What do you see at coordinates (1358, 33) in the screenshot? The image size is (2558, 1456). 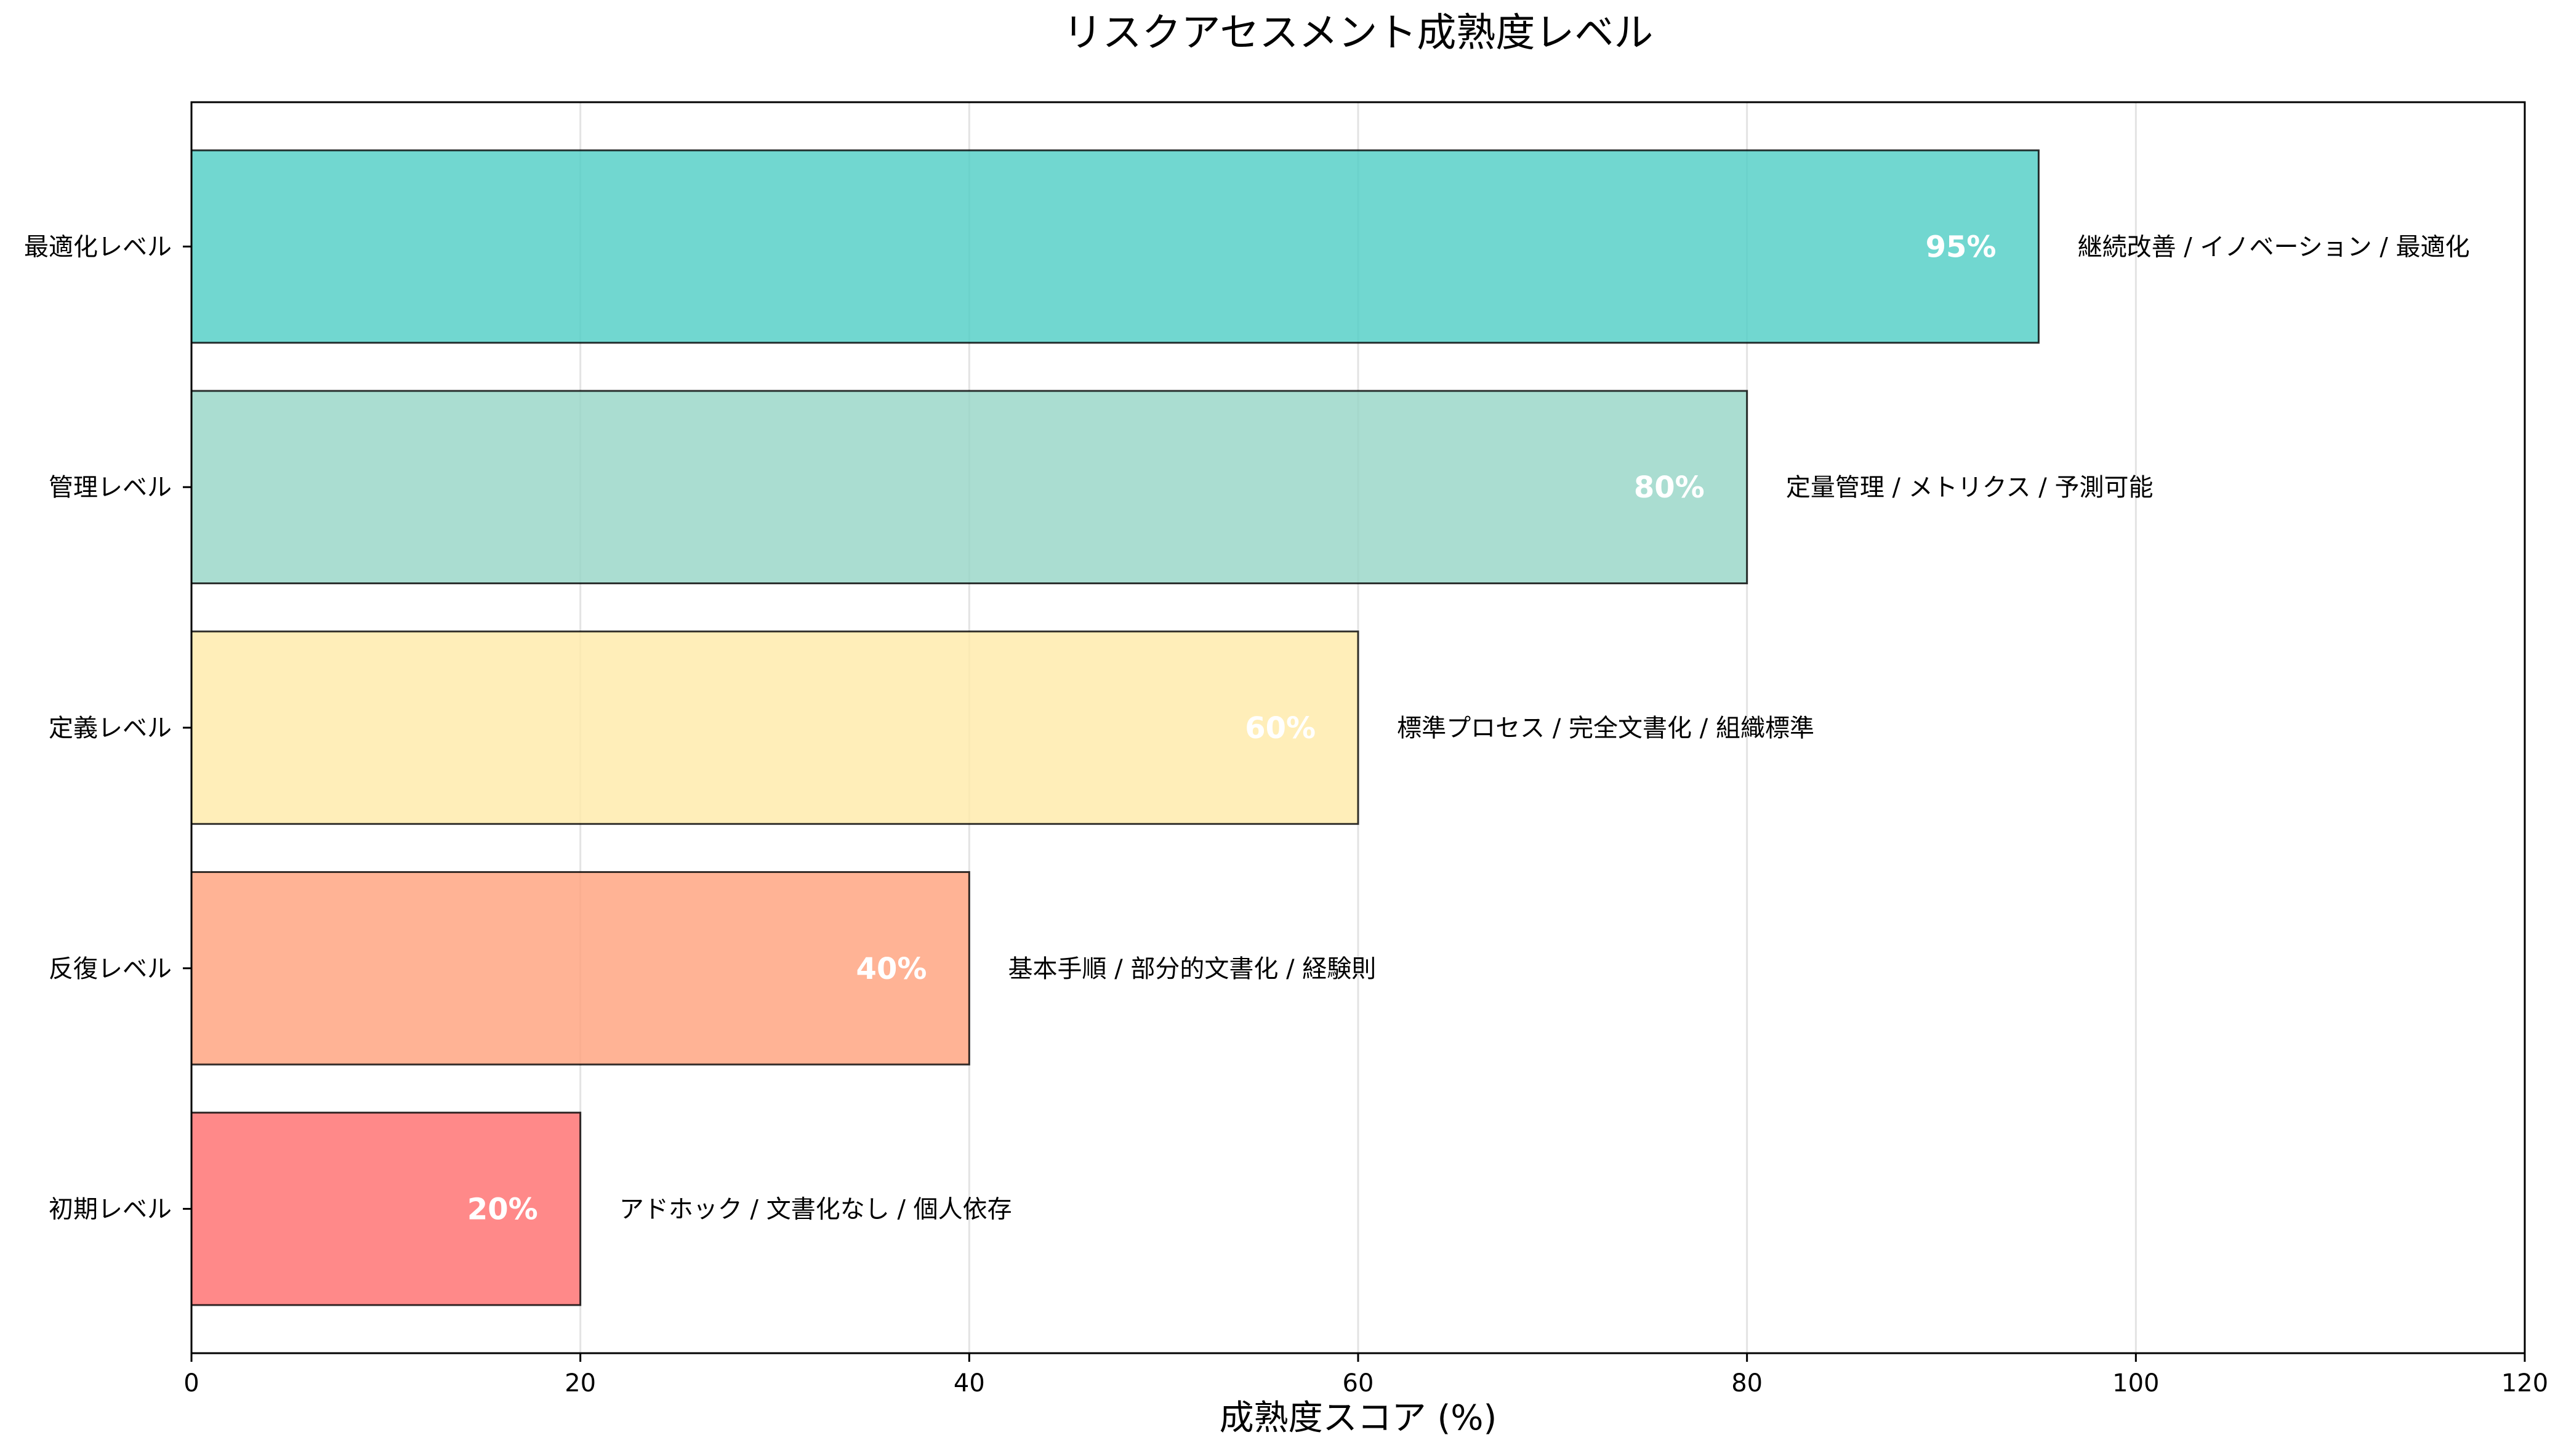 I see `chart-title: リスクアセスメント成熟度レベル` at bounding box center [1358, 33].